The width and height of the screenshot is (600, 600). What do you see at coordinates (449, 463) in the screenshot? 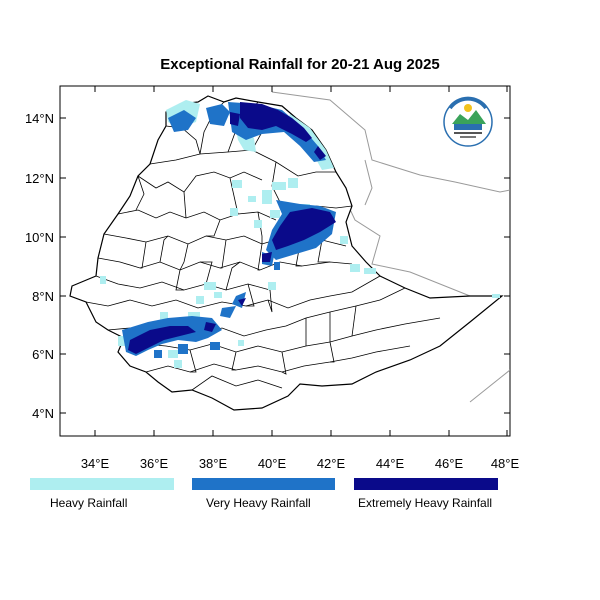
I see `x-tick-label: 46°E` at bounding box center [449, 463].